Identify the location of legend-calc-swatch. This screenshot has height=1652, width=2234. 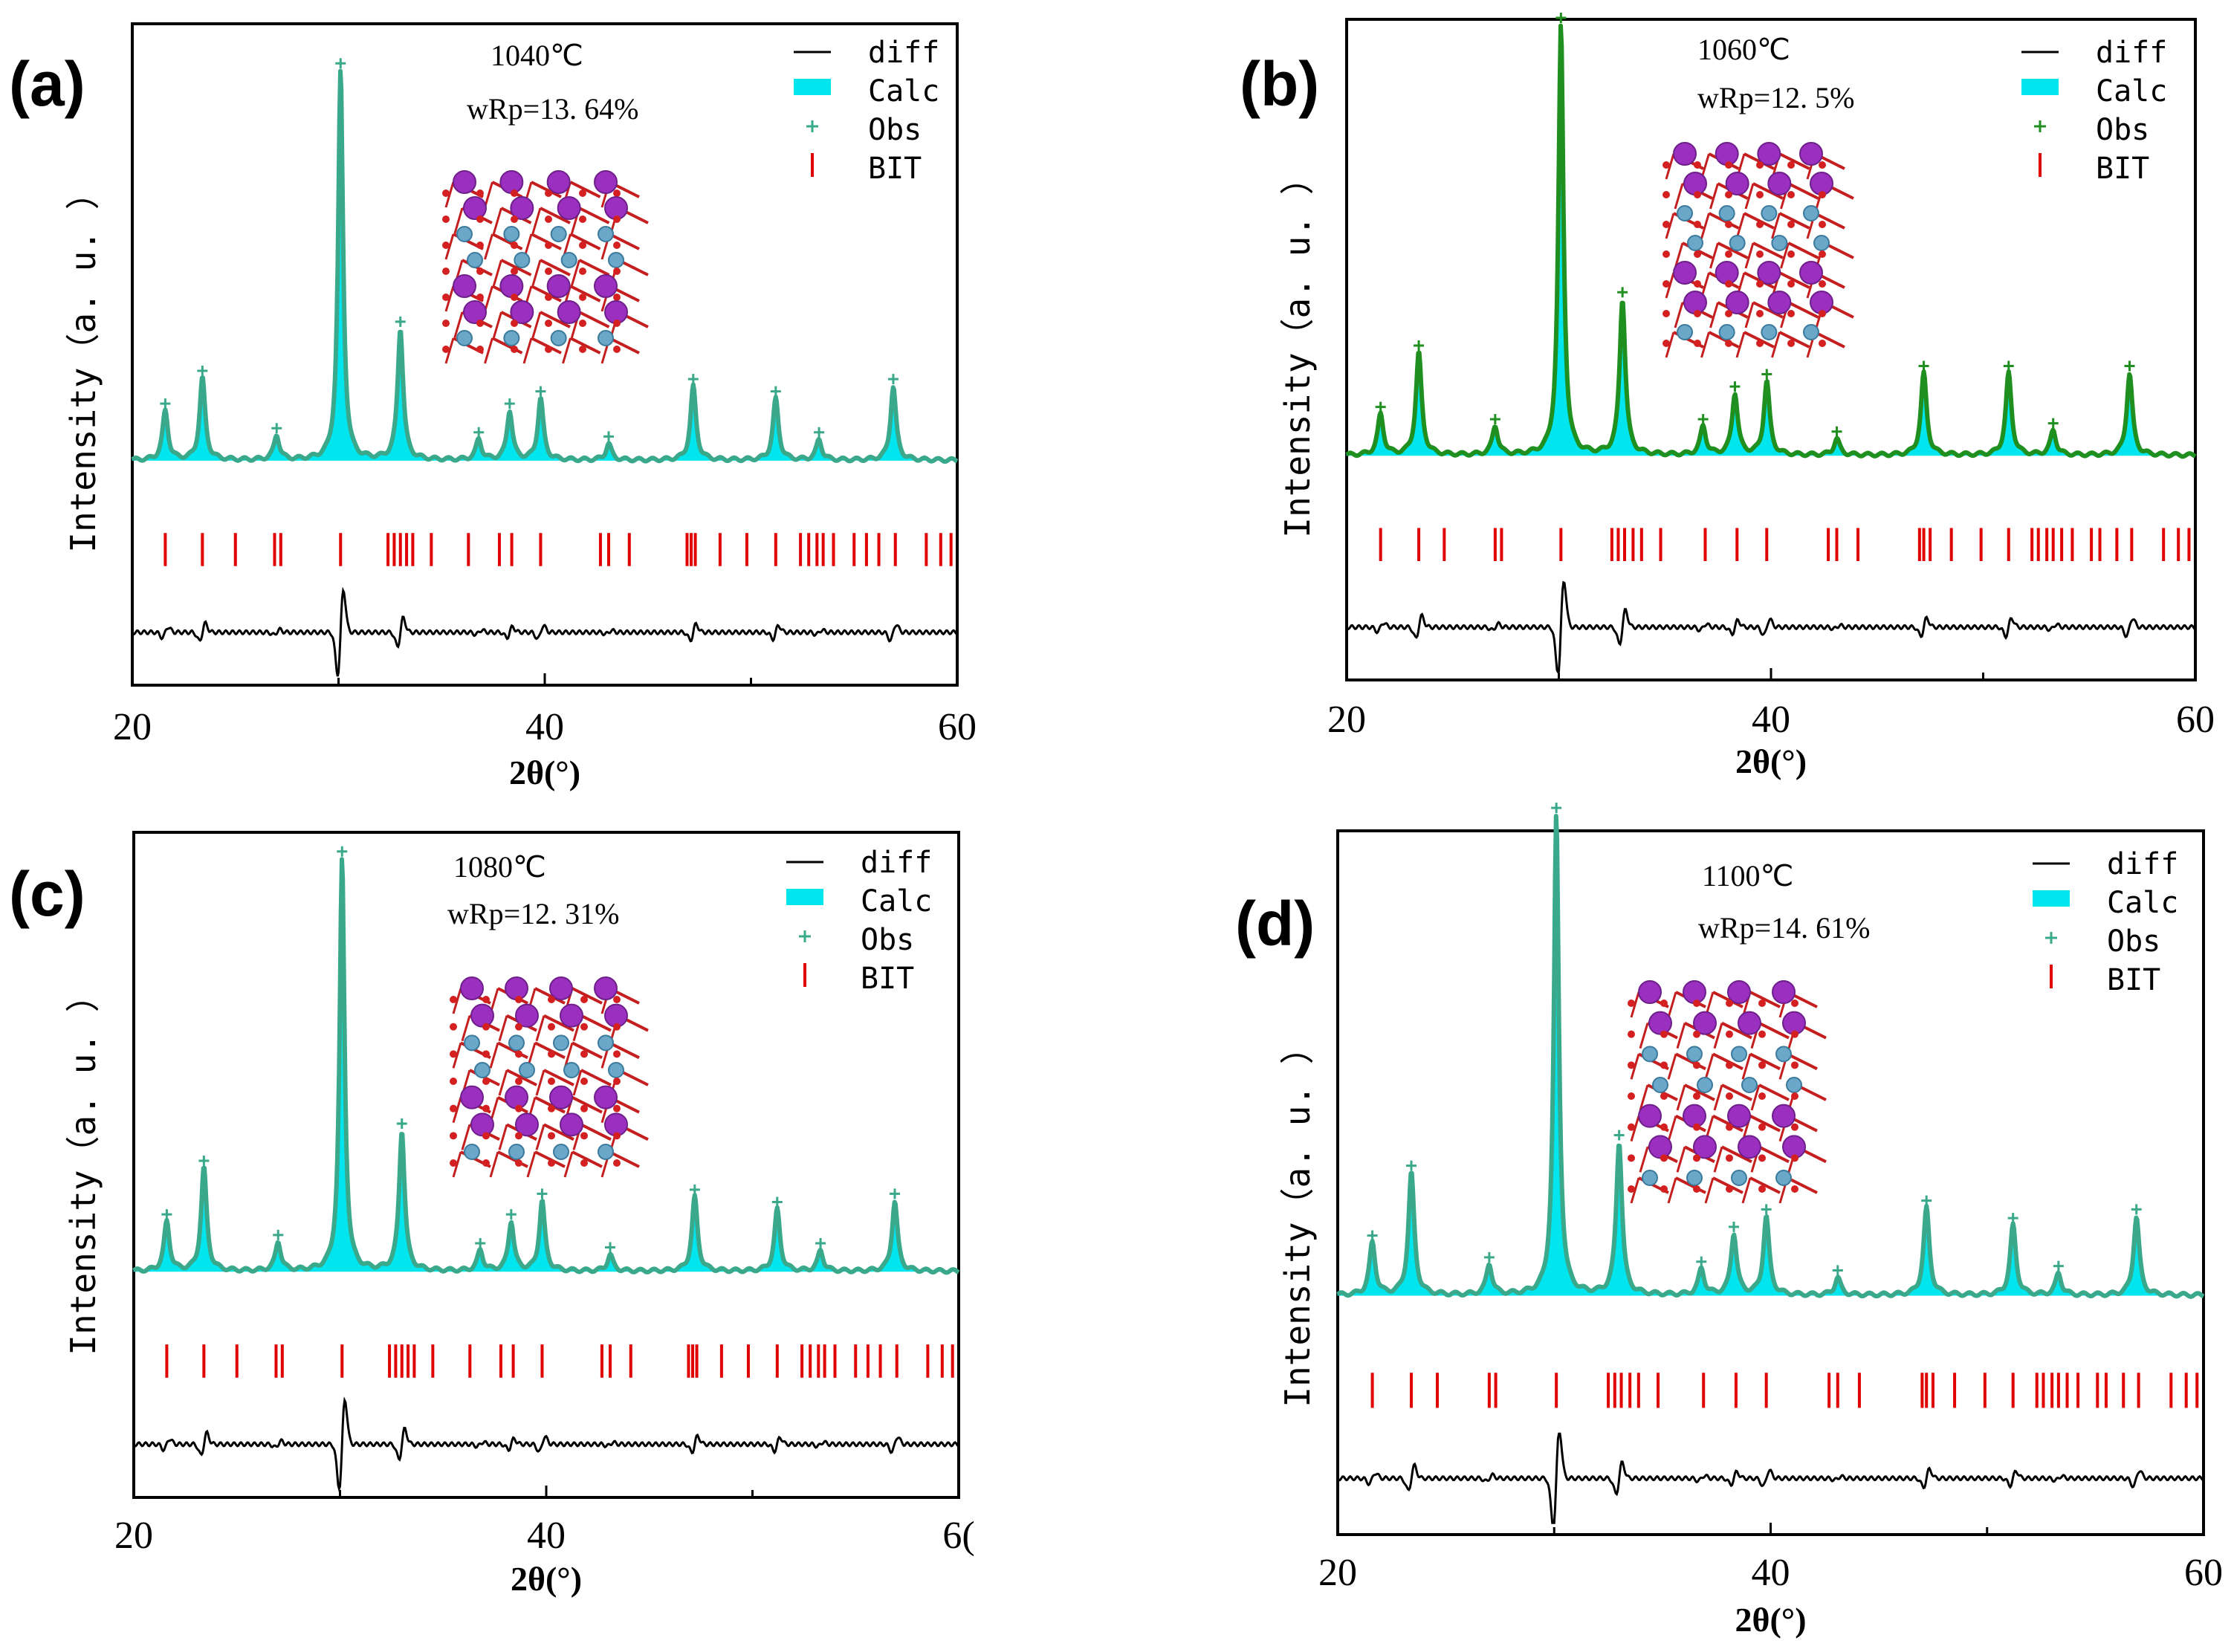
(2051, 898).